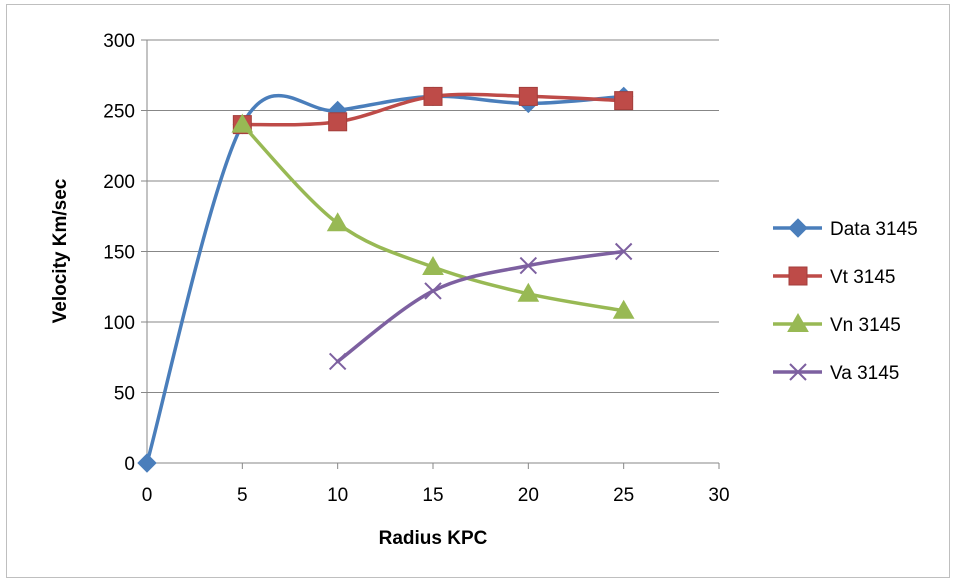  Describe the element at coordinates (718, 495) in the screenshot. I see `x-tick-label: 30` at that location.